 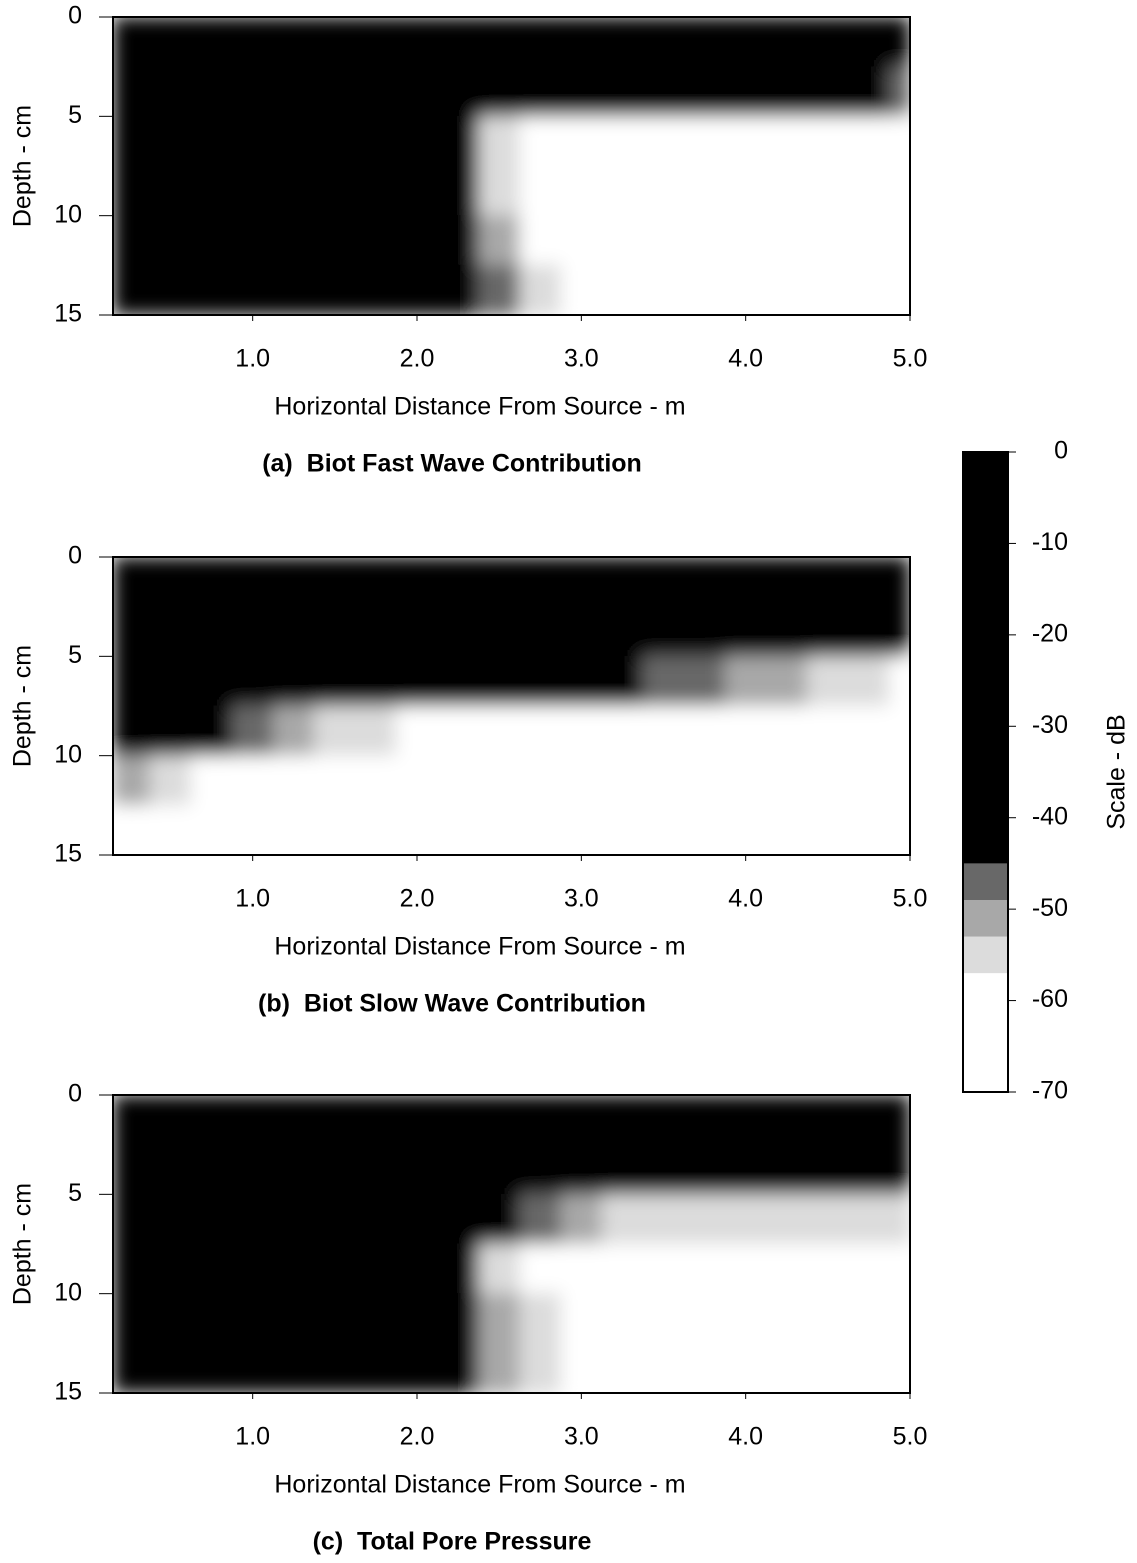 I want to click on panel-caption: (a) Biot Fast Wave Contribution, so click(x=452, y=464).